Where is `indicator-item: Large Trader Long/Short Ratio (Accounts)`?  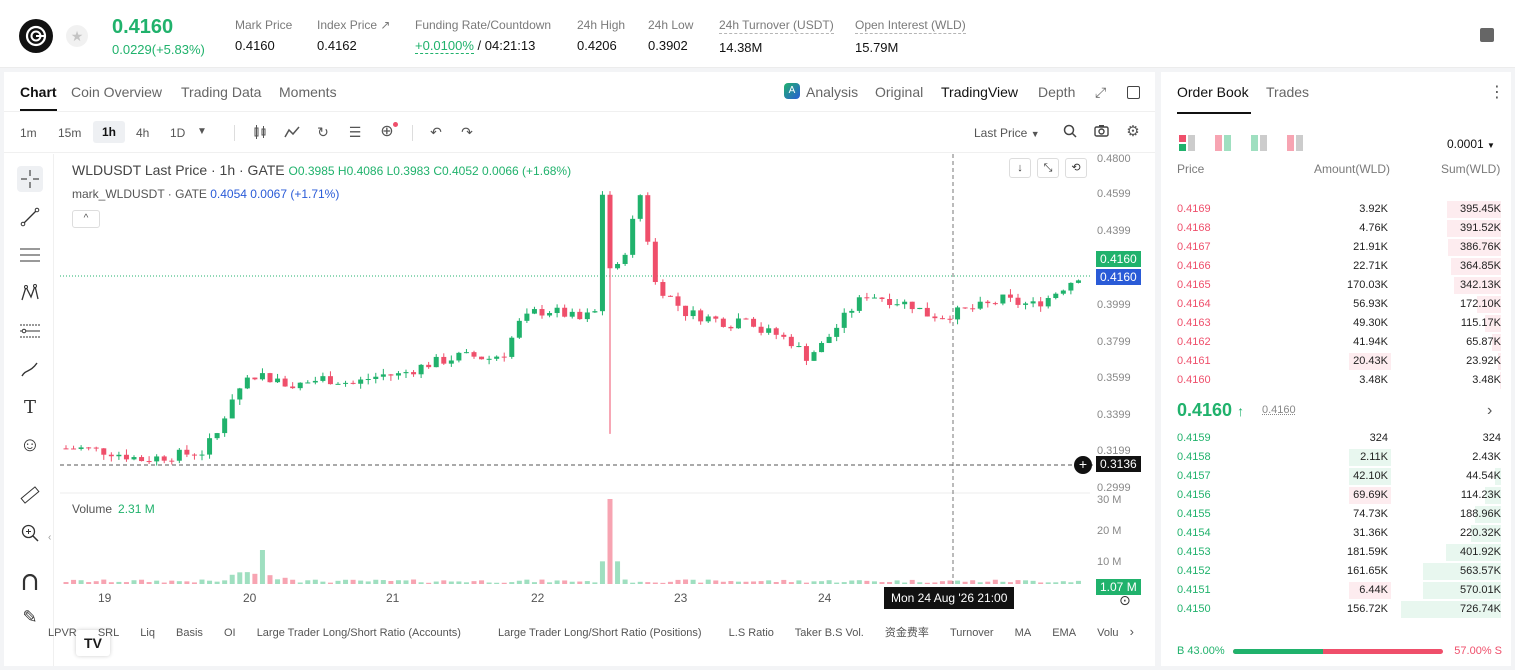
indicator-item: Large Trader Long/Short Ratio (Accounts) is located at coordinates (358, 633).